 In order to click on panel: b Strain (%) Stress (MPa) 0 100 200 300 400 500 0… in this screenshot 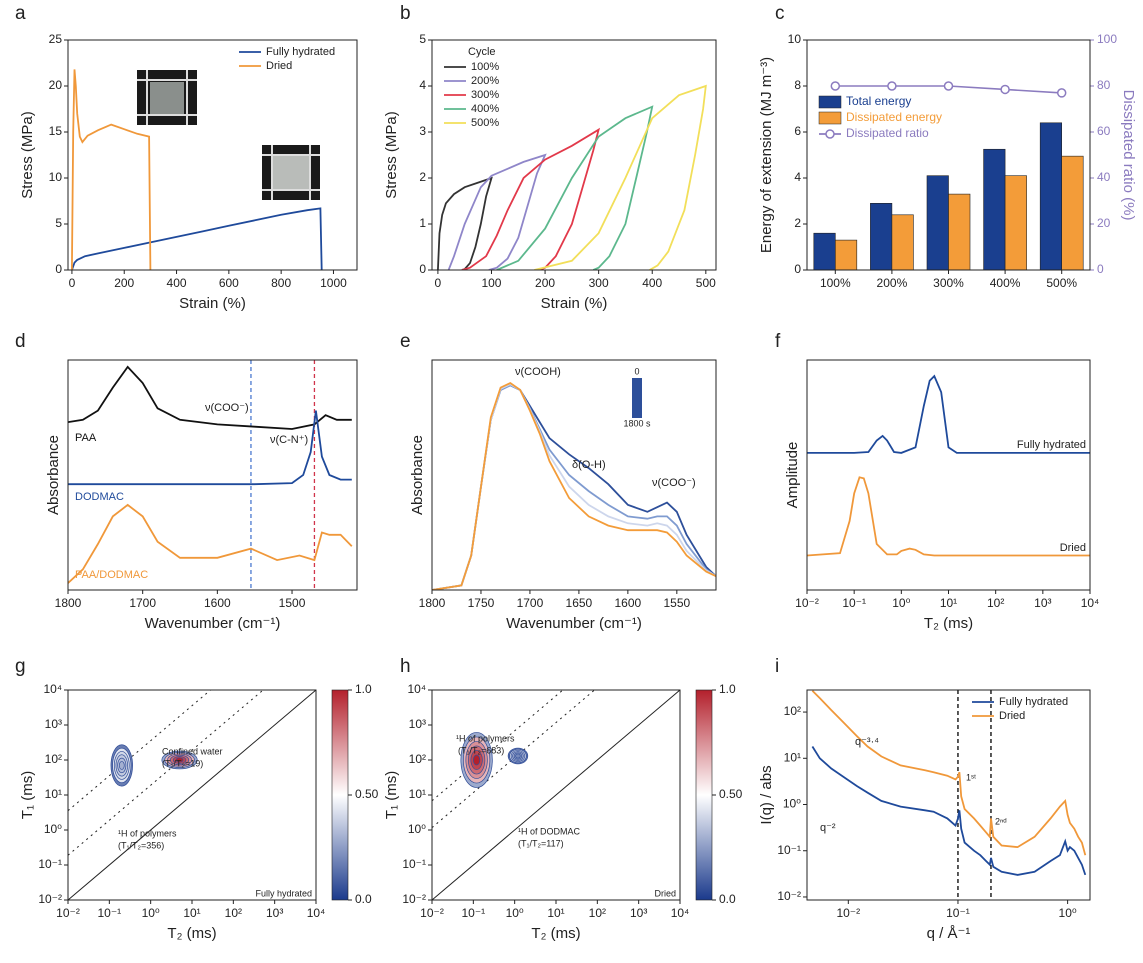, I will do `click(550, 157)`.